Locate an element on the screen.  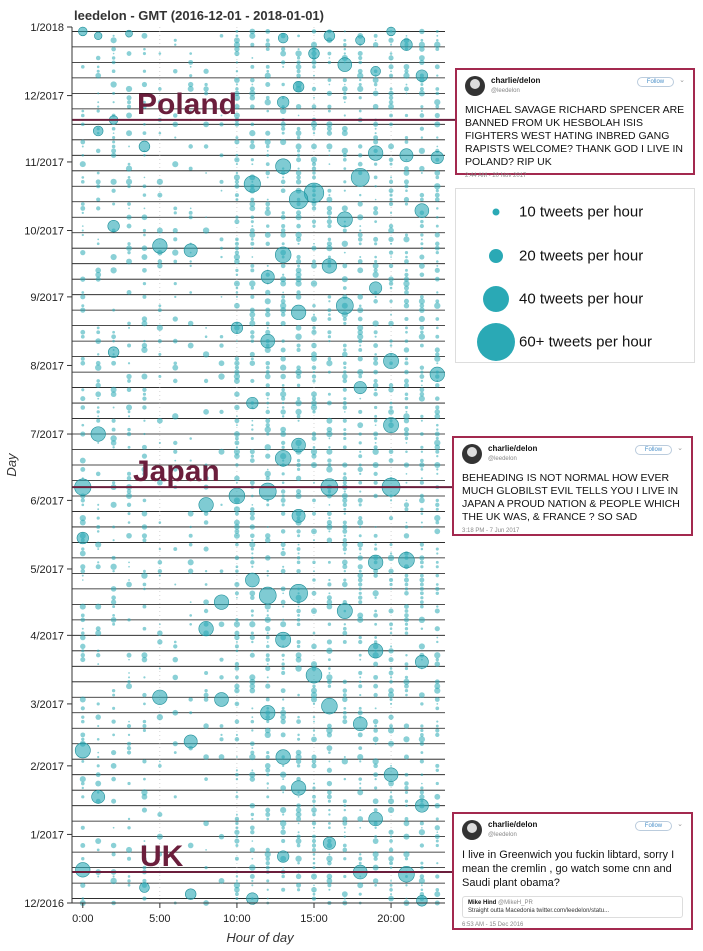
tweet-timestamp: 6:53 AM - 15 Dec 2016 is located at coordinates (493, 925).